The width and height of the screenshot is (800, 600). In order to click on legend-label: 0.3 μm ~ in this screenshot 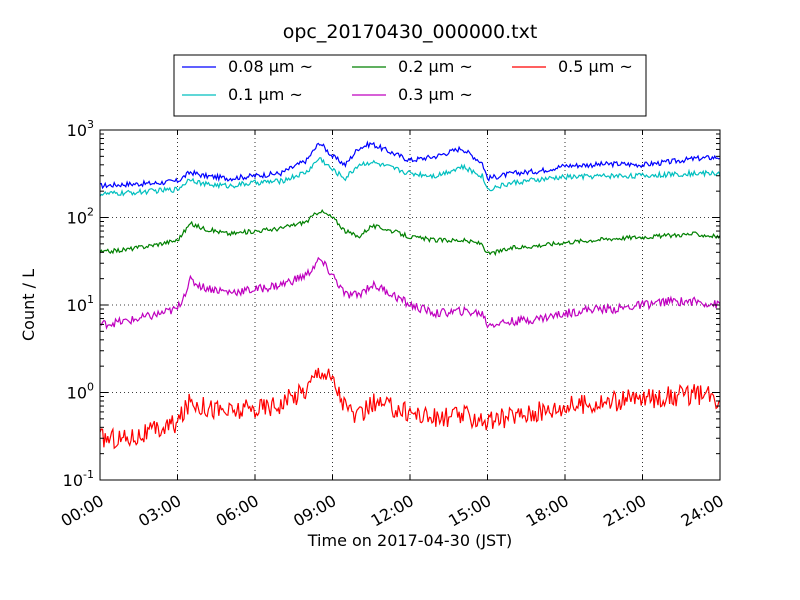, I will do `click(435, 94)`.